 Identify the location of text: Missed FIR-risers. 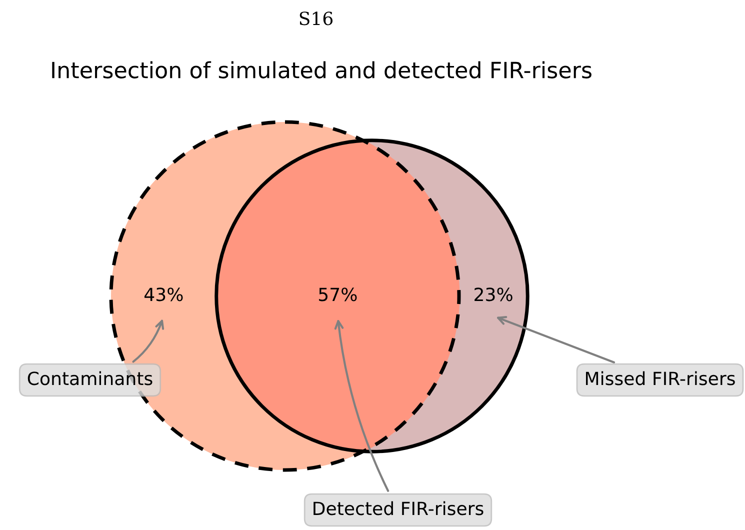
(660, 378).